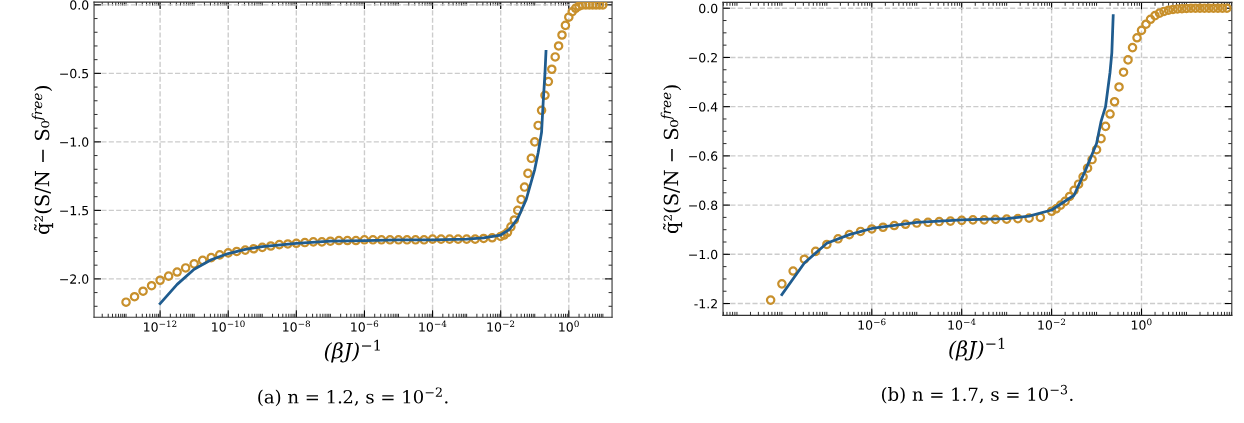  I want to click on text: (a) n = 1.2, s = 10$^{−2}$., so click(353, 397).